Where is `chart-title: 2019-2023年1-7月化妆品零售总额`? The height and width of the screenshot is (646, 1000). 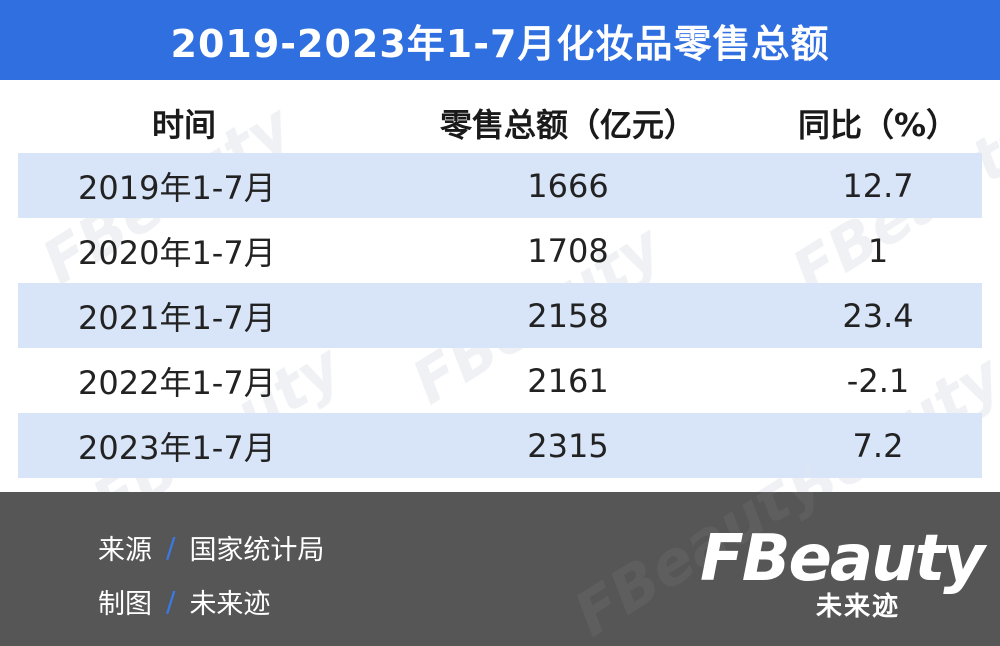 chart-title: 2019-2023年1-7月化妆品零售总额 is located at coordinates (500, 43).